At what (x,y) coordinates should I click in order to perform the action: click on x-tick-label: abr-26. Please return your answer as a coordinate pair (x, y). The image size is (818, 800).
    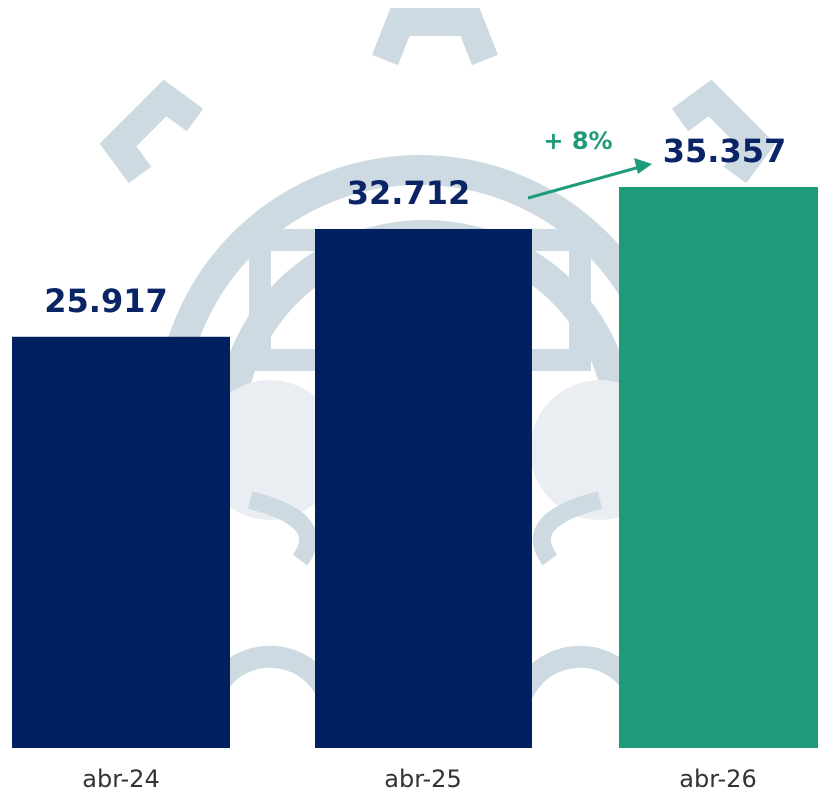
    Looking at the image, I should click on (717, 779).